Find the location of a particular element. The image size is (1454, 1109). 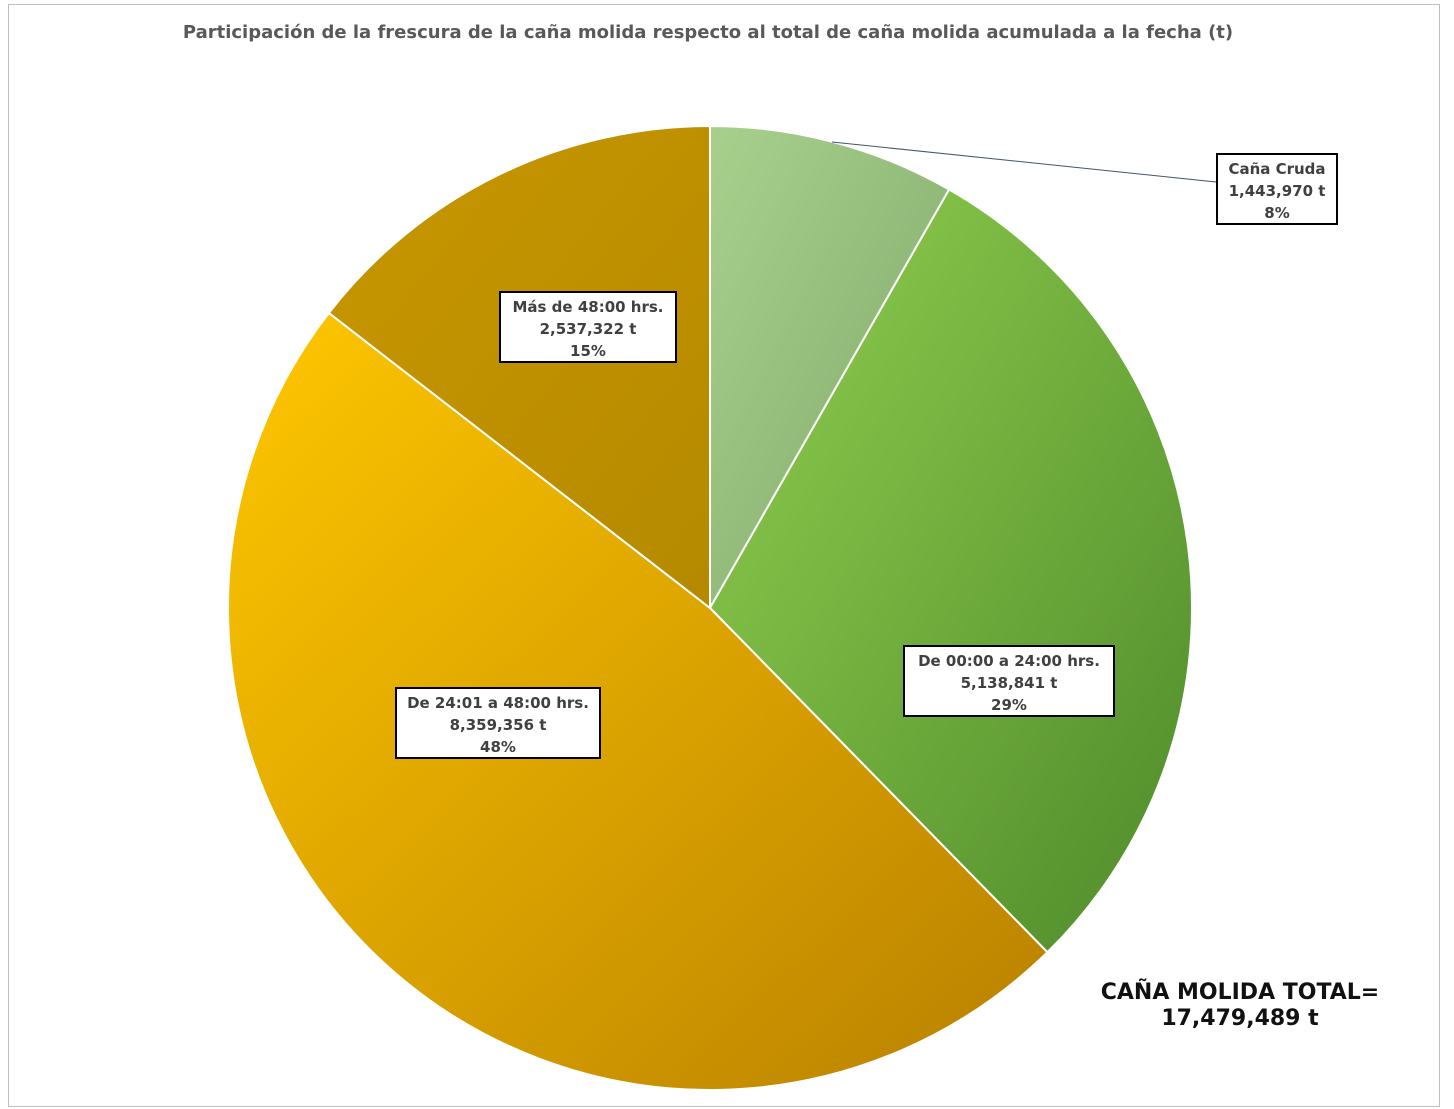

data-label-value-text: 5,138,841 t is located at coordinates (1009, 683).